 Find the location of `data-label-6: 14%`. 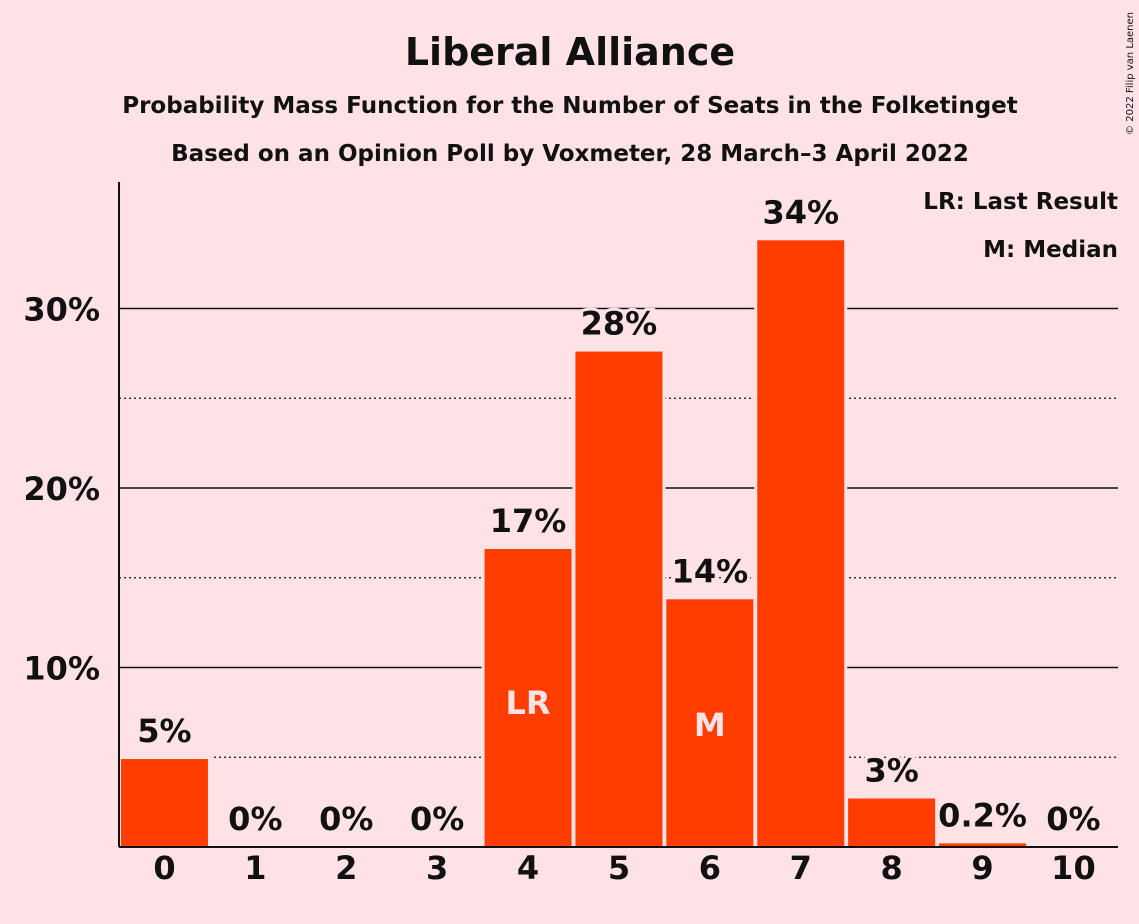

data-label-6: 14% is located at coordinates (710, 571).